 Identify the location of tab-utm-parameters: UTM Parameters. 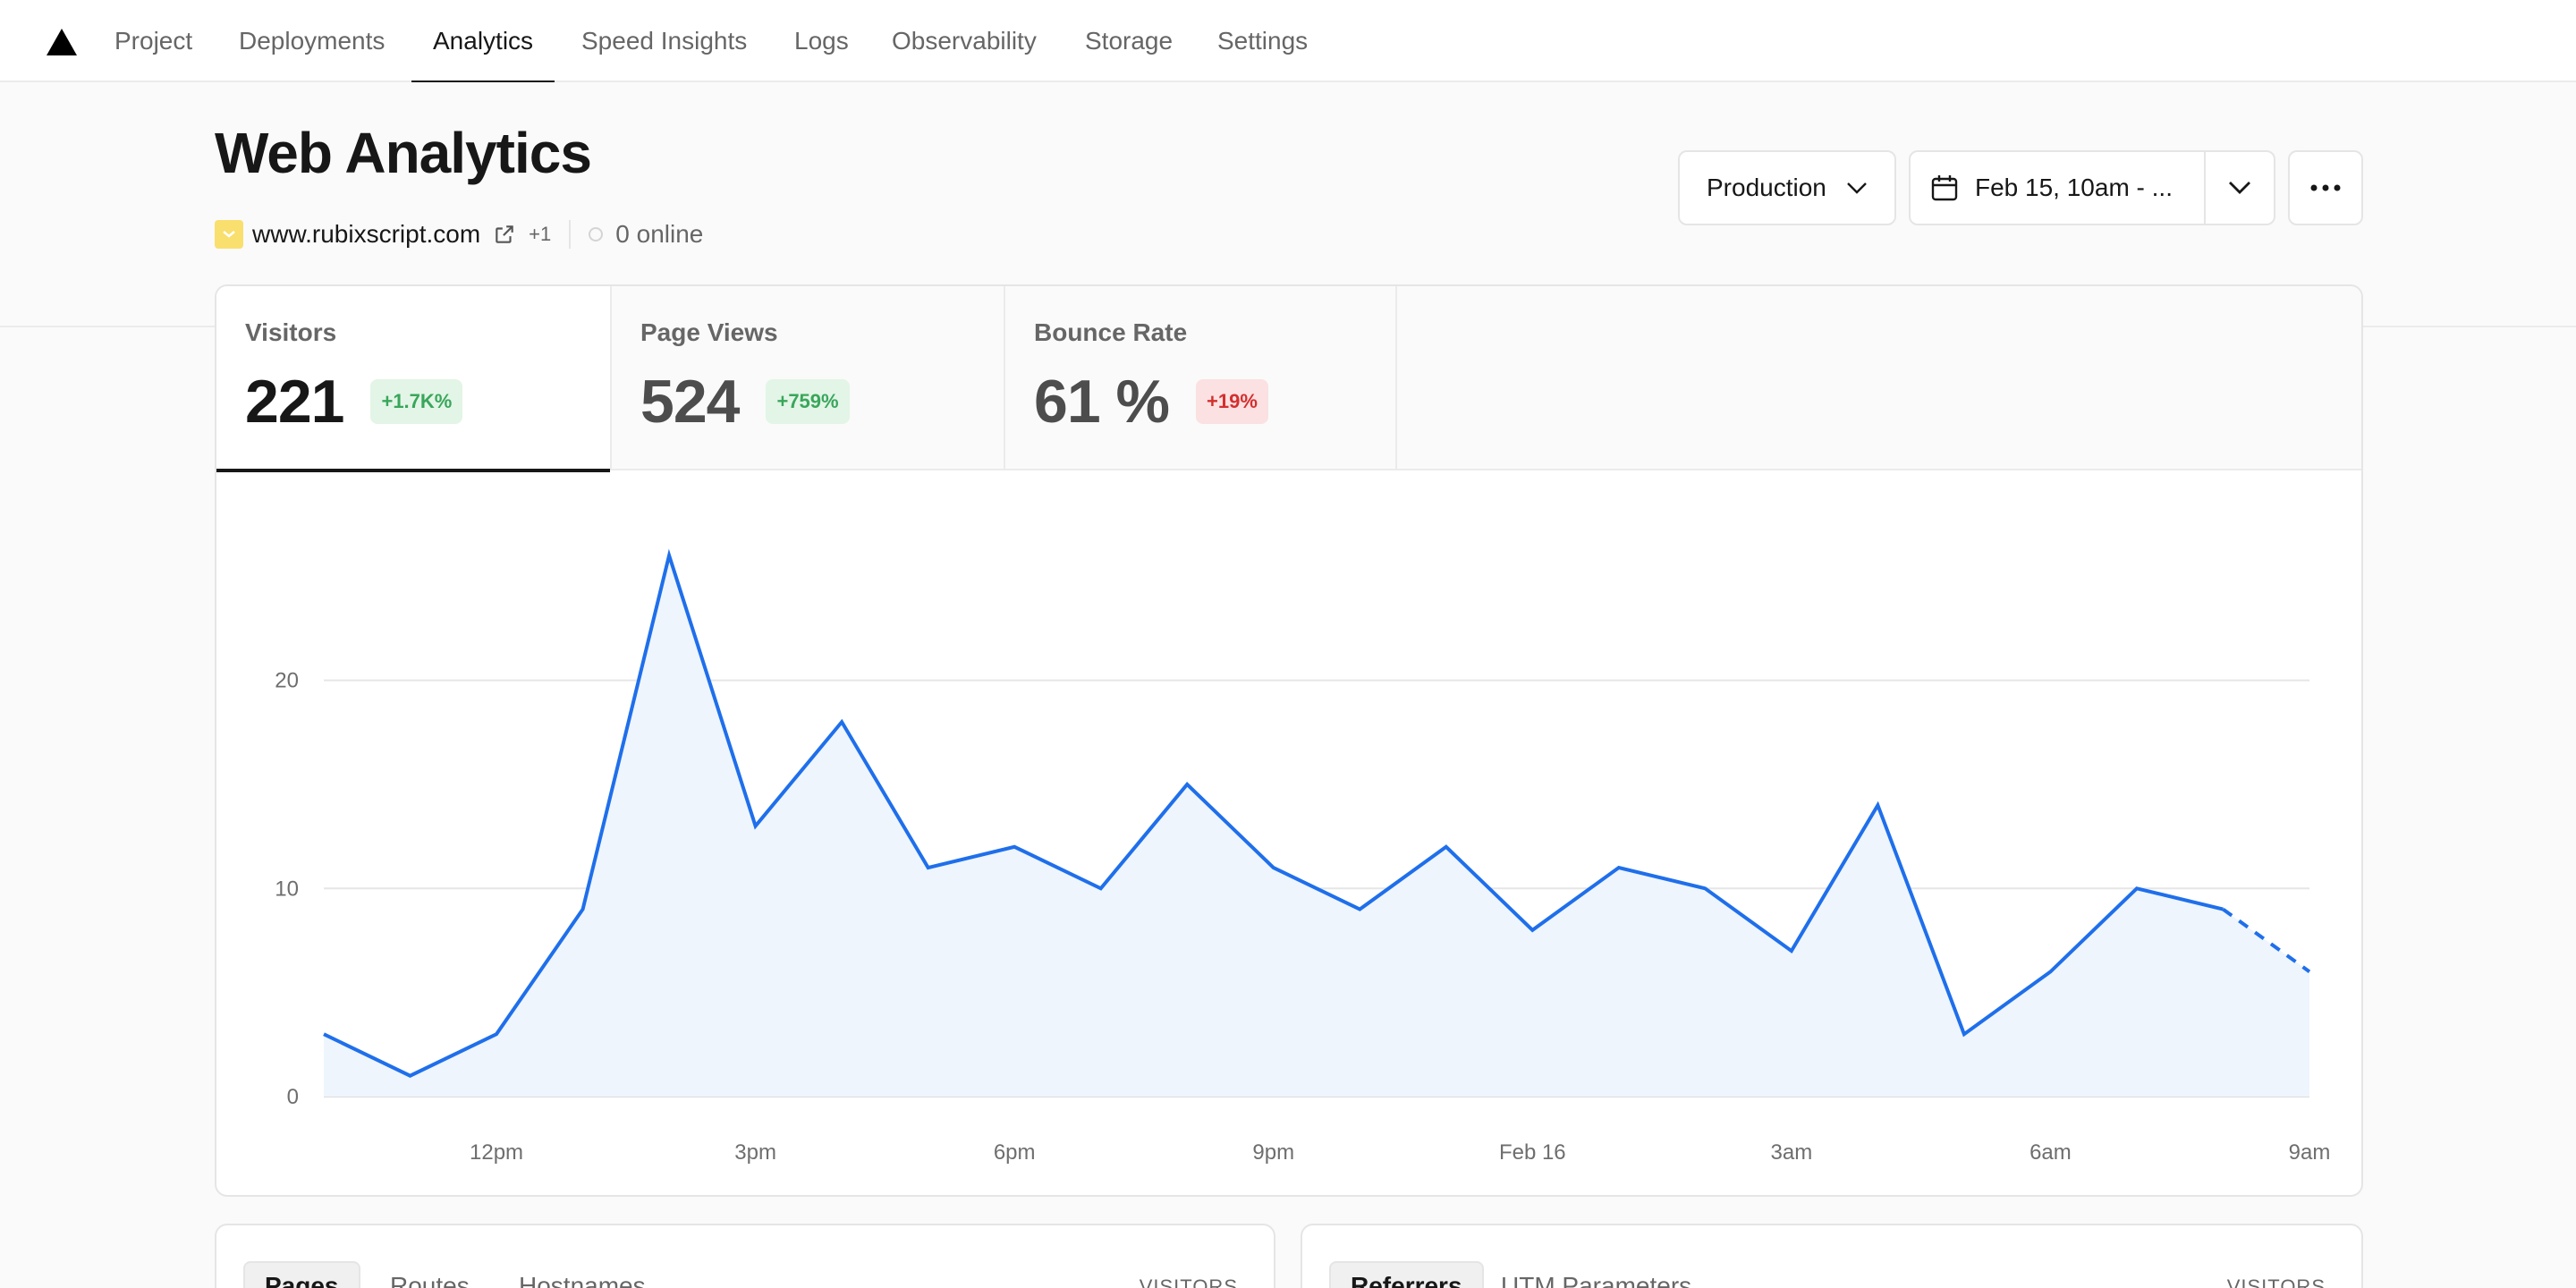
(1596, 1280).